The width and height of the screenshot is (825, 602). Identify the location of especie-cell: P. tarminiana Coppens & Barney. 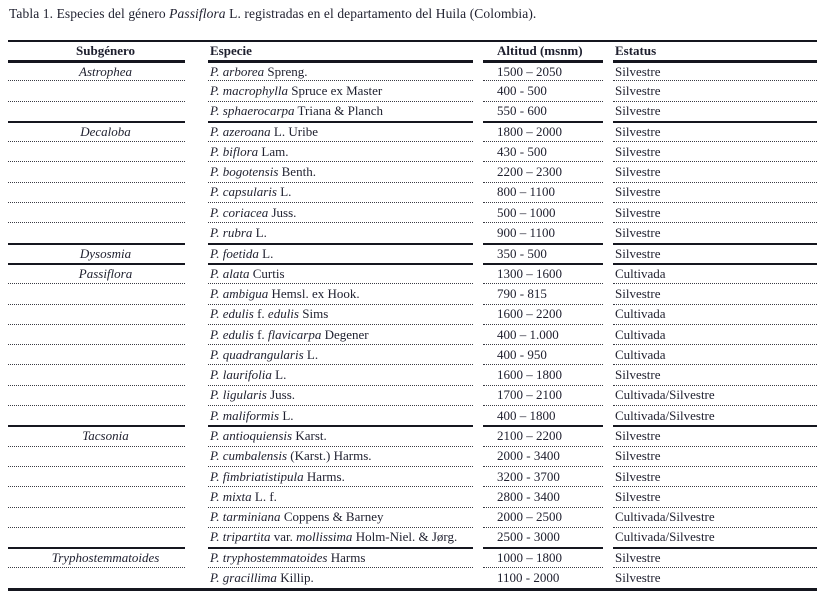
(340, 516).